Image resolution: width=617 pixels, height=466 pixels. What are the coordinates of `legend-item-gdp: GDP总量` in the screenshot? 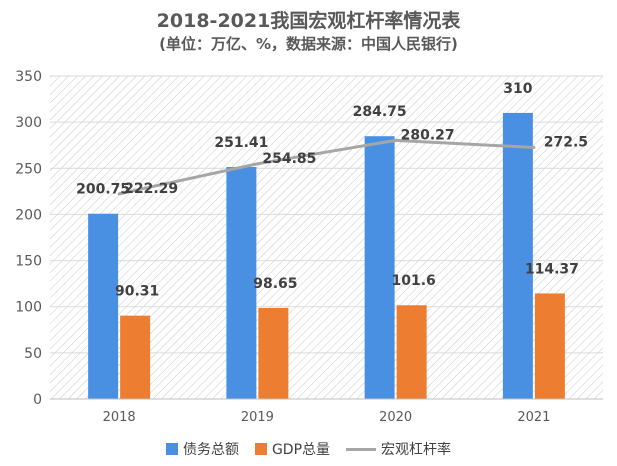 It's located at (292, 449).